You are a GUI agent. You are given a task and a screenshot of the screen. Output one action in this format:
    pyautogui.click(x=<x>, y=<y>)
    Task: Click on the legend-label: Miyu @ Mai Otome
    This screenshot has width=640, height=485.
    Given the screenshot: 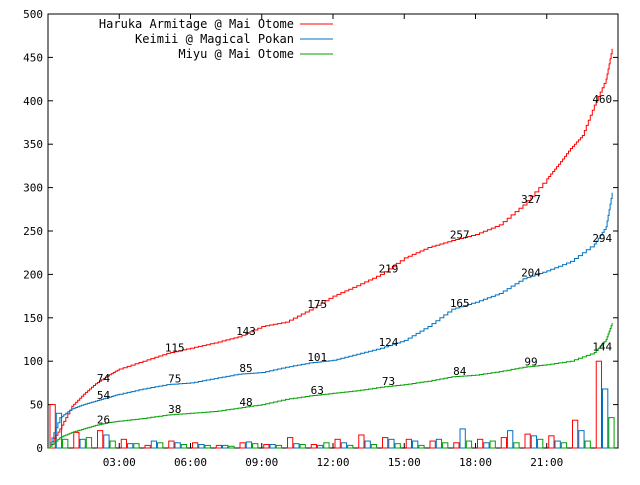 What is the action you would take?
    pyautogui.click(x=236, y=54)
    